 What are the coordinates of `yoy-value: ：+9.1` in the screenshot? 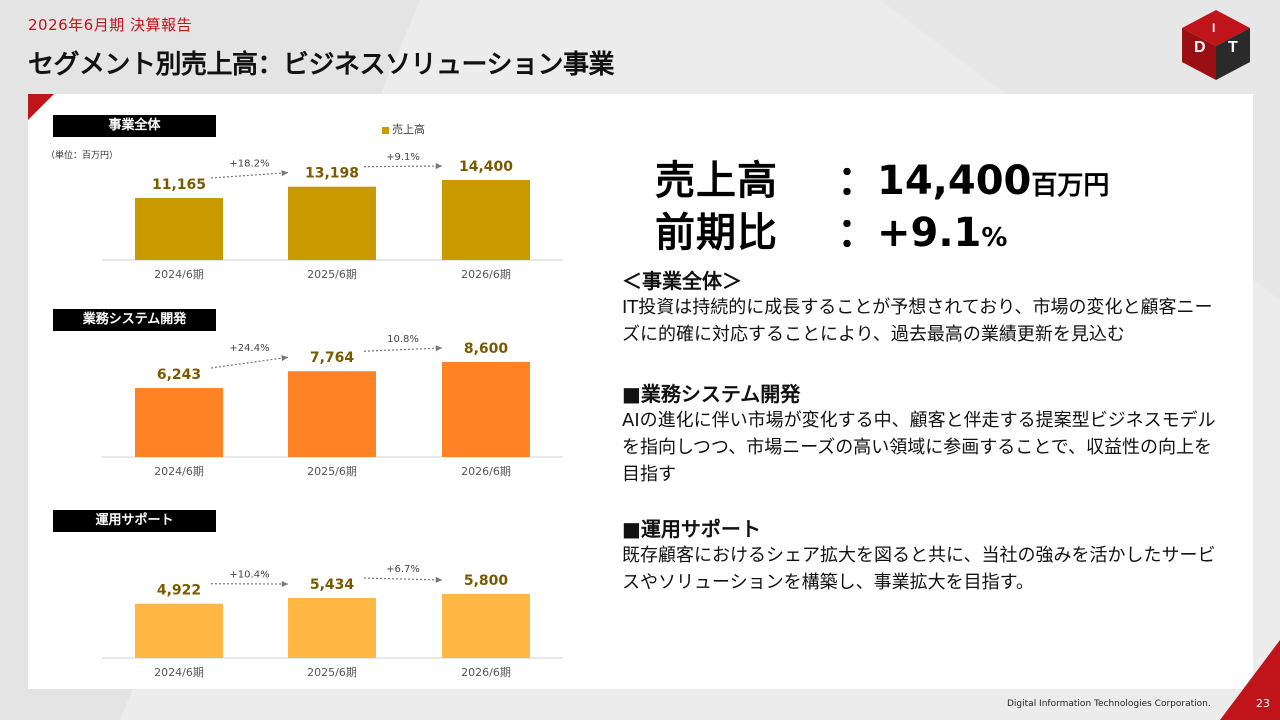 It's located at (909, 233).